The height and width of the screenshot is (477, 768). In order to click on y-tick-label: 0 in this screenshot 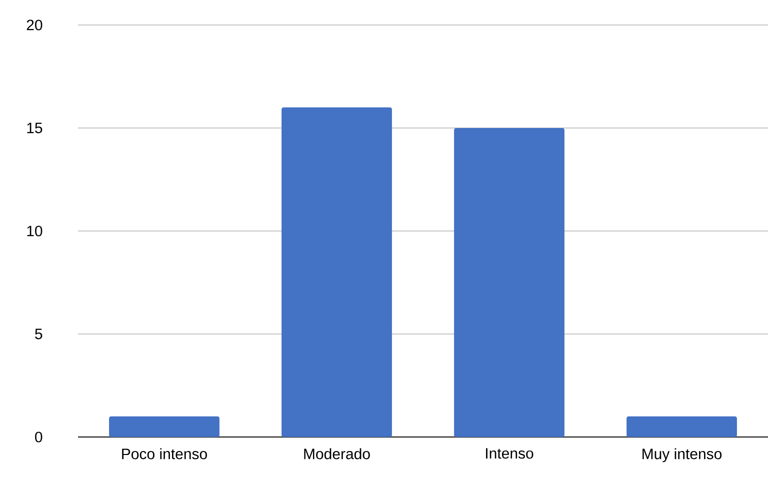, I will do `click(38, 437)`.